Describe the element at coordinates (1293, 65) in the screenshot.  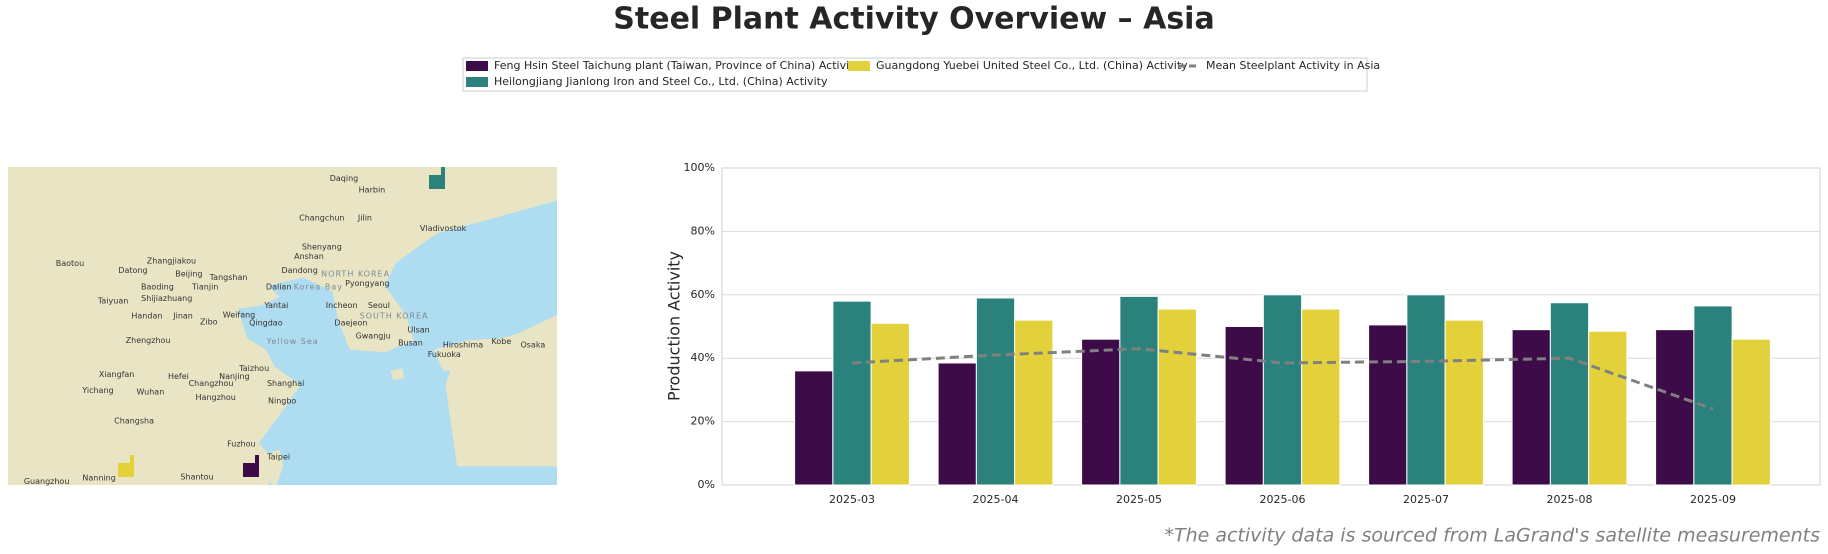
I see `legend-label: Mean Steelplant Activity in Asia` at that location.